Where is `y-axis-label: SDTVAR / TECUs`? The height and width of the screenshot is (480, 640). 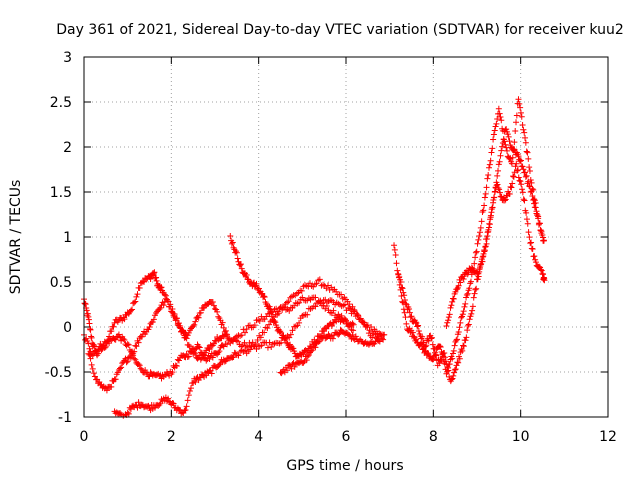
y-axis-label: SDTVAR / TECUs is located at coordinates (16, 237).